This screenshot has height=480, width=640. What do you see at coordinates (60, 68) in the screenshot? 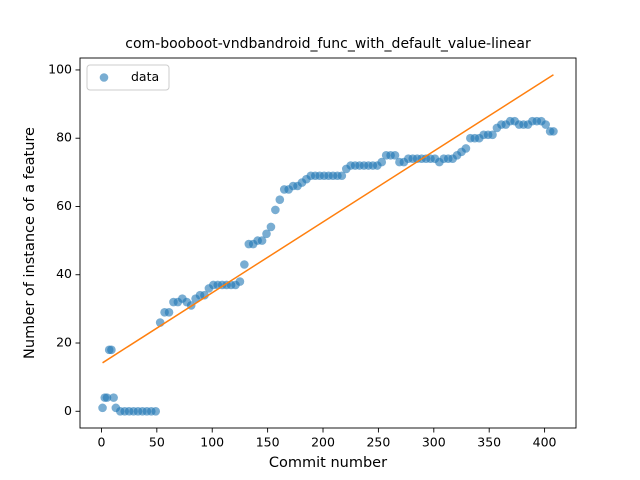
I see `y-tick-label: 100` at bounding box center [60, 68].